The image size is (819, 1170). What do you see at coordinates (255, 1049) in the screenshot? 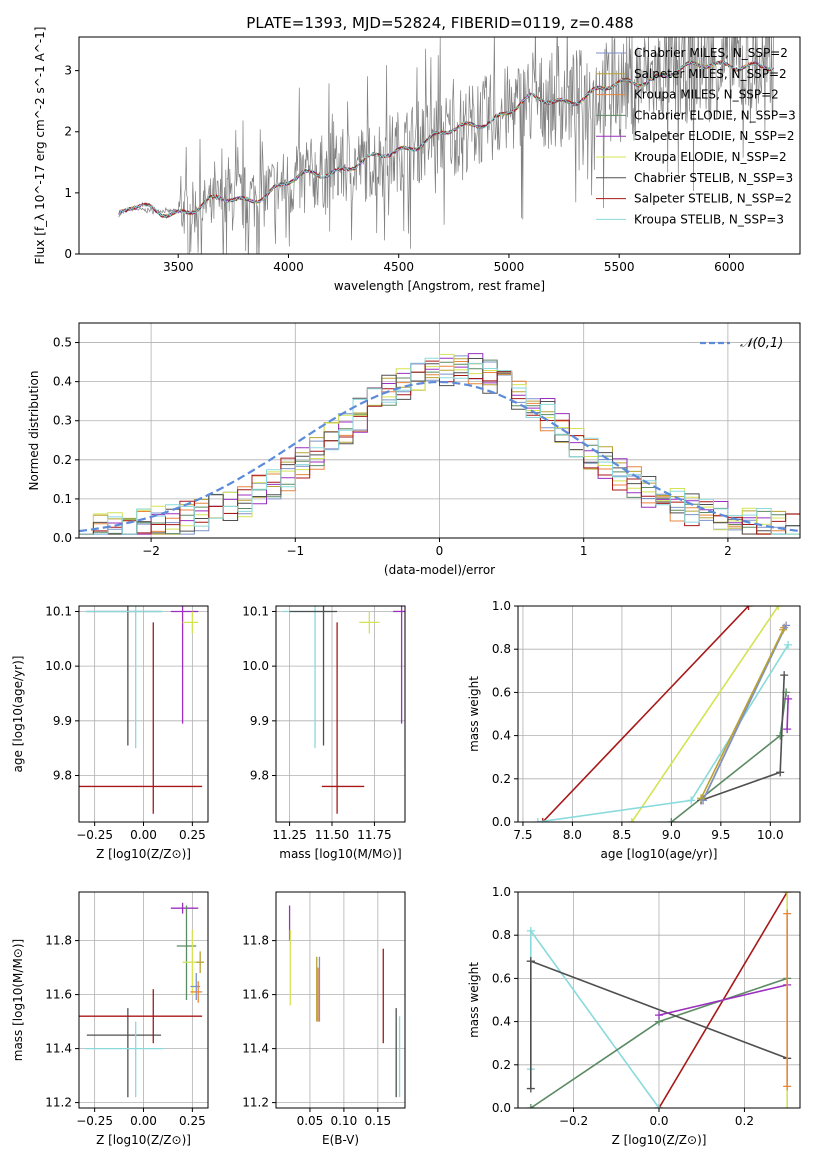
I see `y-tick-label: 11.4` at bounding box center [255, 1049].